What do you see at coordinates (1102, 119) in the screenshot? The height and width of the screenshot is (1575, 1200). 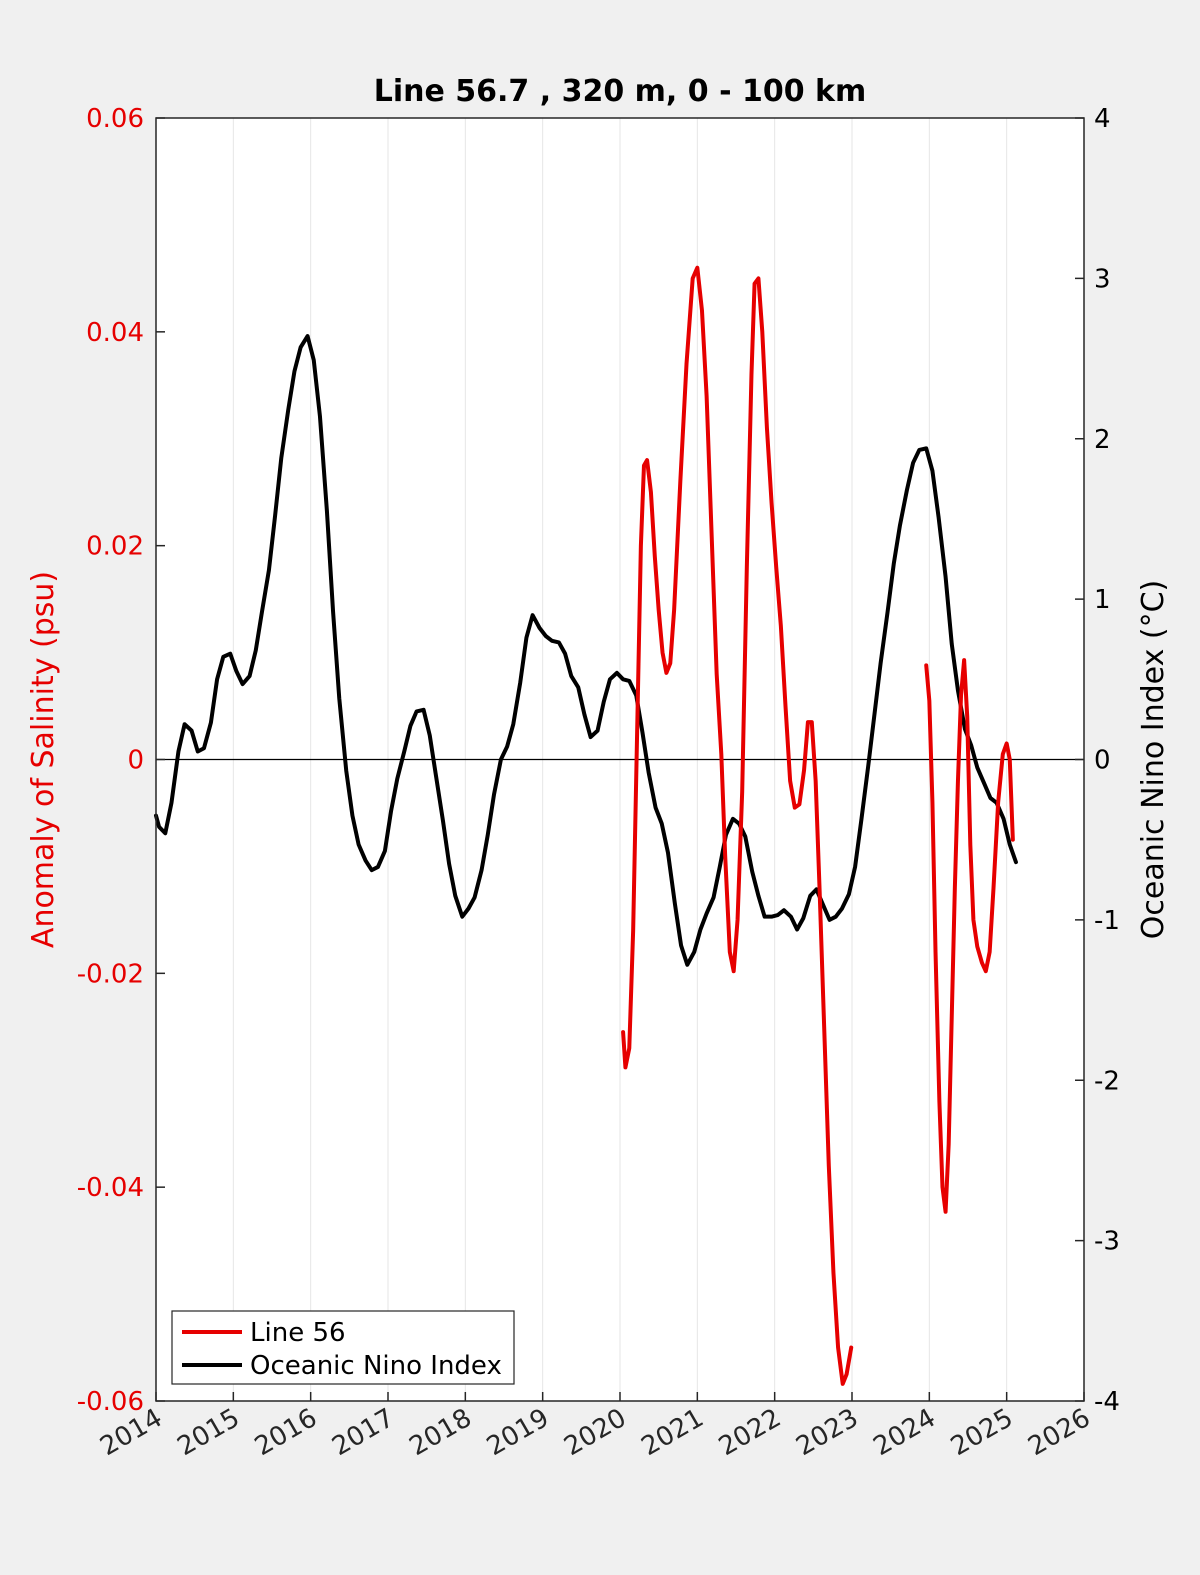 I see `y-right-tick-label: 4` at bounding box center [1102, 119].